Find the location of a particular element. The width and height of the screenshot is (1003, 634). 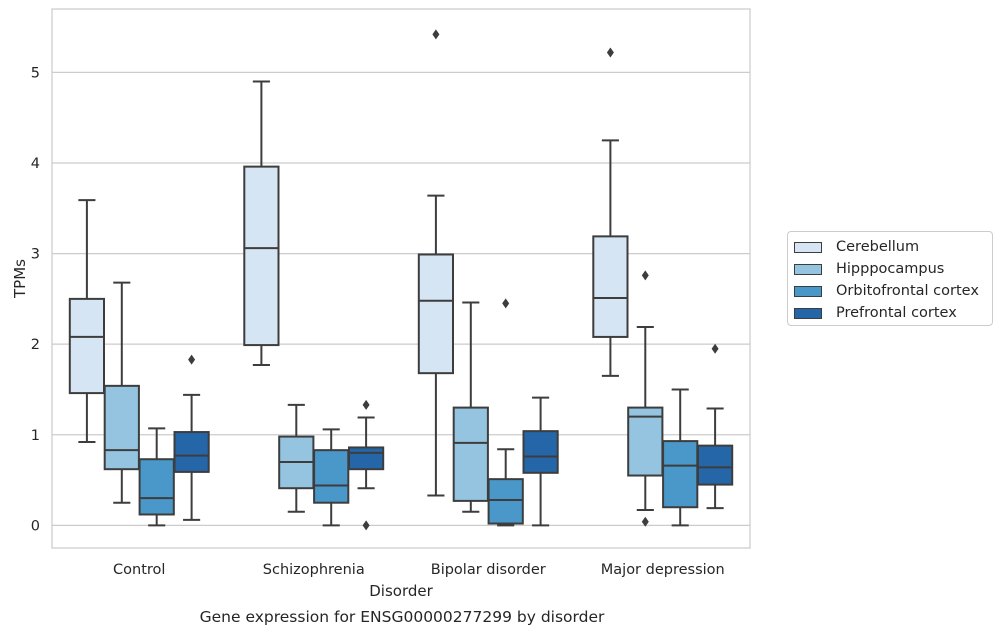

legend-label-orbitofrontal: Orbitofrontal cortex is located at coordinates (907, 291).